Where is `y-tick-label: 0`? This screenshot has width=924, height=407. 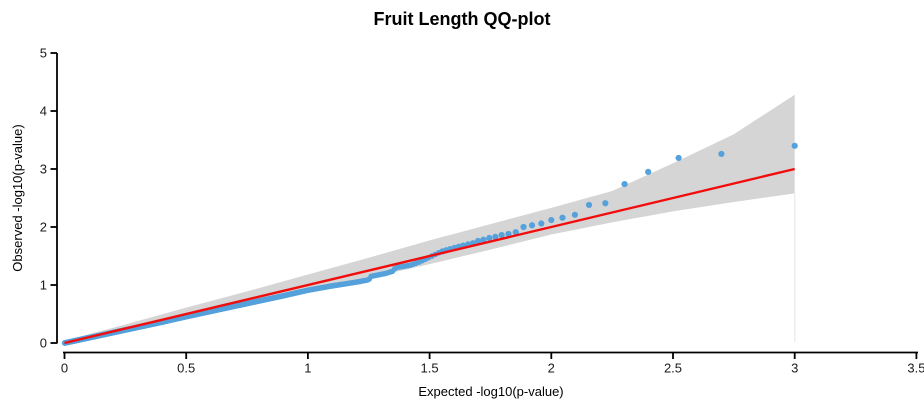
y-tick-label: 0 is located at coordinates (43, 343).